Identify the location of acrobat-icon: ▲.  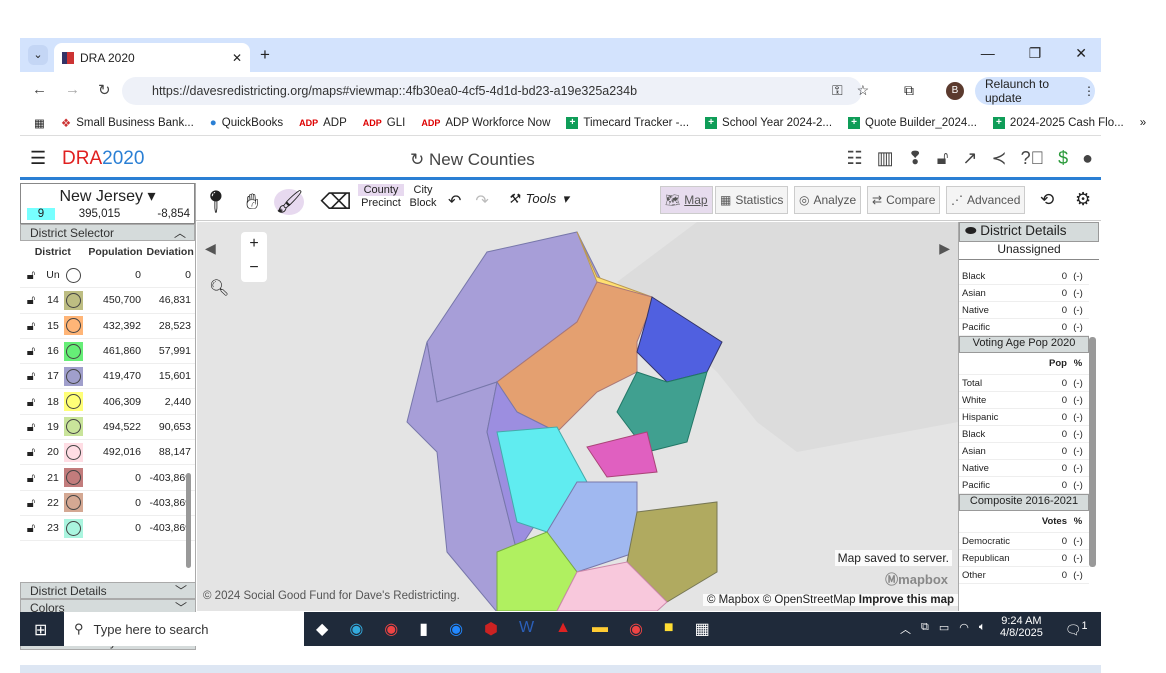
(563, 627).